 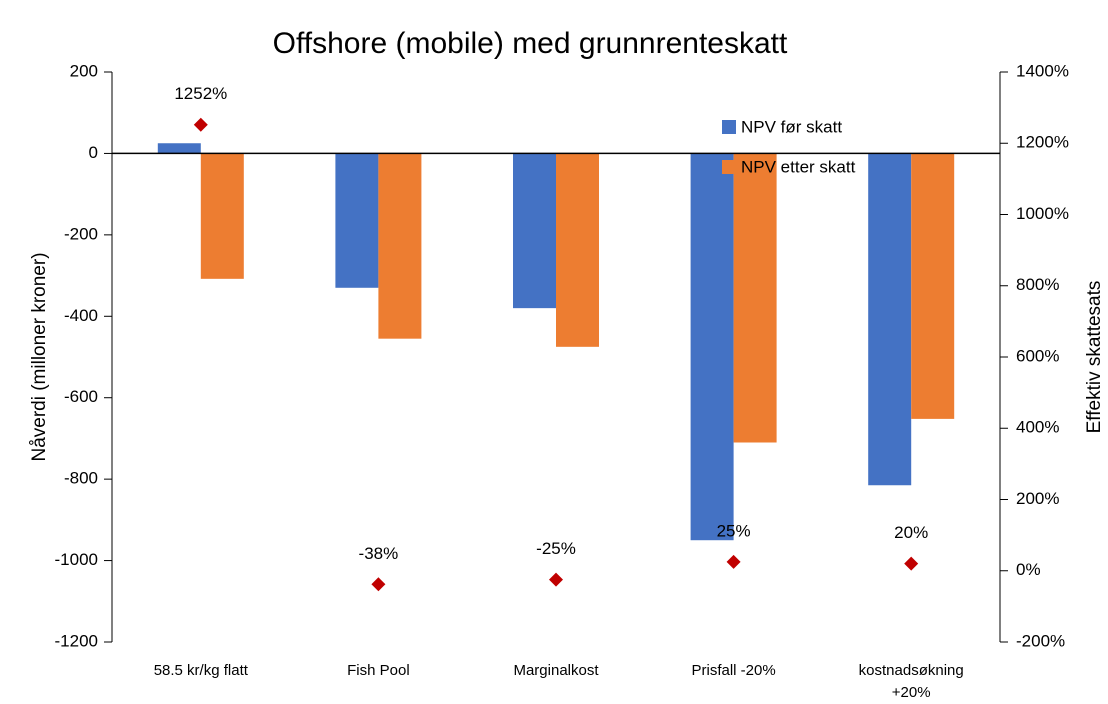 What do you see at coordinates (556, 670) in the screenshot?
I see `x-tick-label: Marginalkost` at bounding box center [556, 670].